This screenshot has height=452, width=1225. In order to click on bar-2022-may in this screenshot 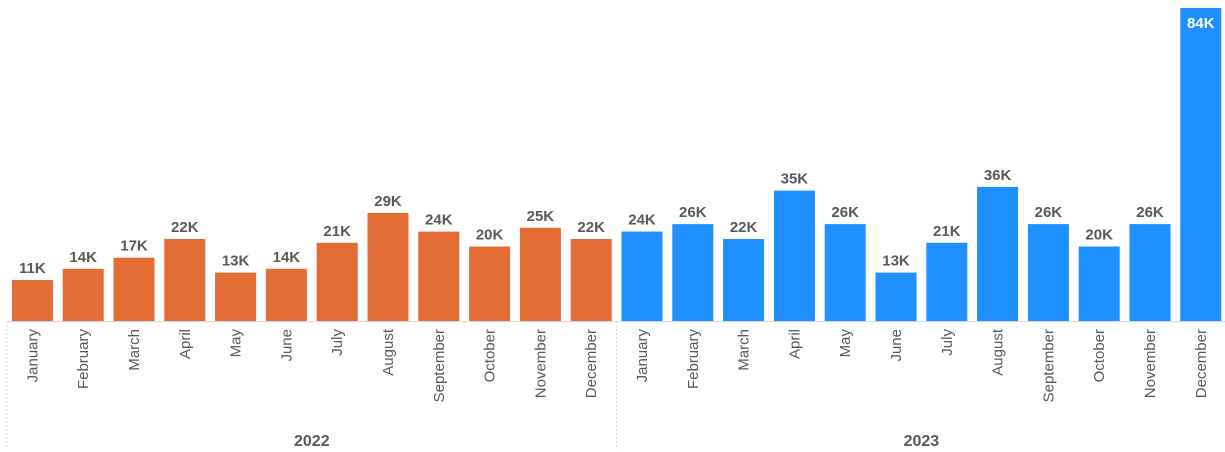, I will do `click(236, 296)`.